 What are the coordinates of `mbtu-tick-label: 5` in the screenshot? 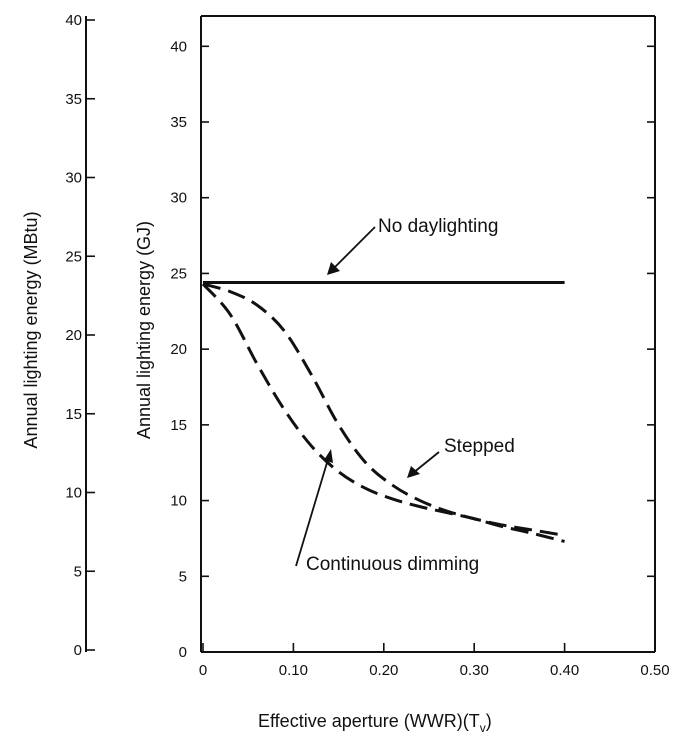 It's located at (78, 571).